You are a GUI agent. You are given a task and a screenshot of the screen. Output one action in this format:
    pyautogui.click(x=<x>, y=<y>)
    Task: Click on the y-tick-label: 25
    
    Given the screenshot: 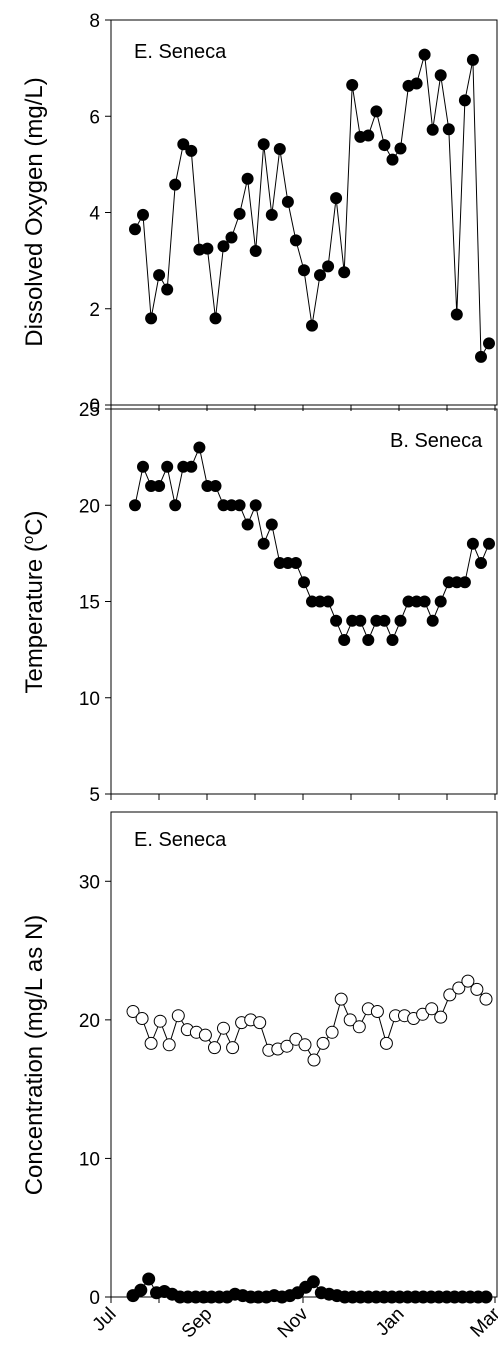 What is the action you would take?
    pyautogui.click(x=89, y=410)
    